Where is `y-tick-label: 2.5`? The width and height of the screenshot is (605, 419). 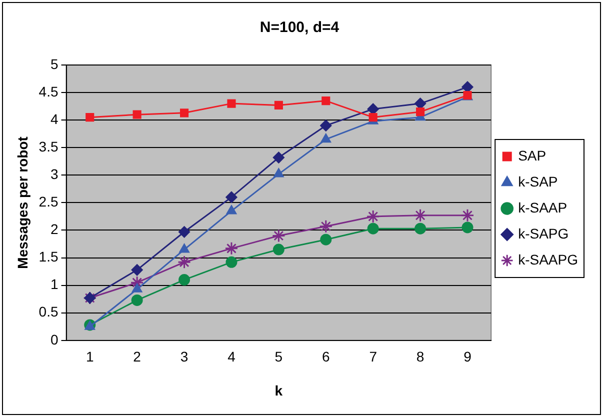
y-tick-label: 2.5 is located at coordinates (48, 202).